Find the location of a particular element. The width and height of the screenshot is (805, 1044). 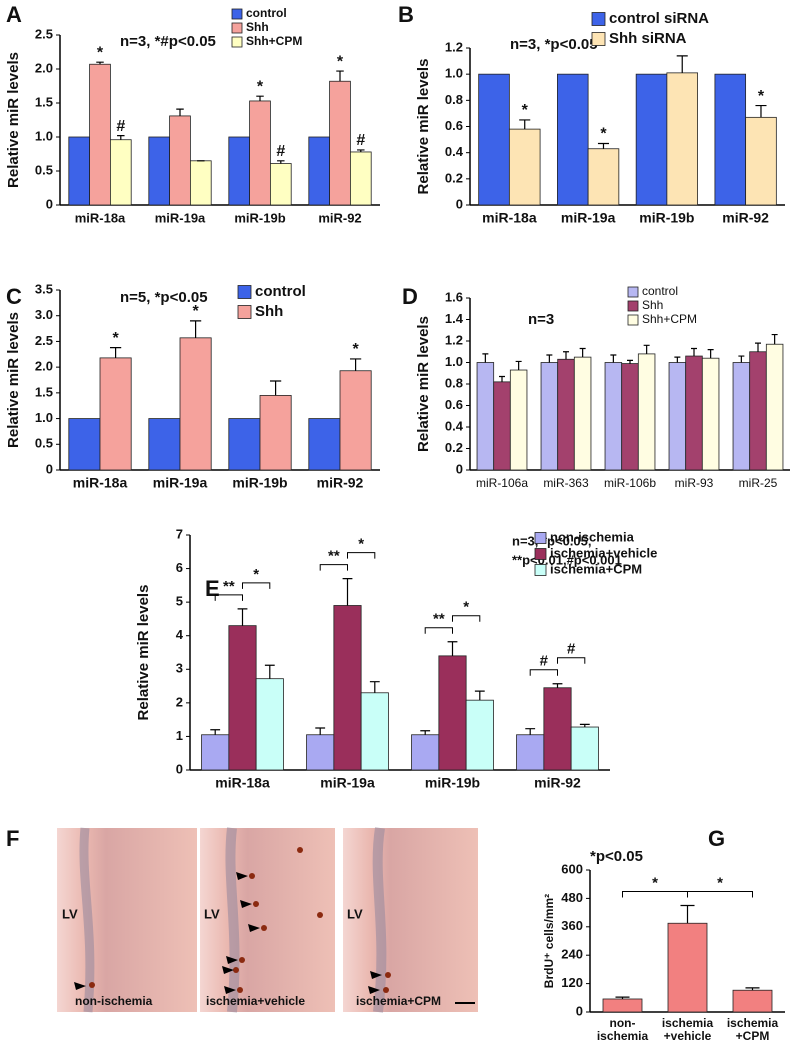

x-tick-label: miR-106a is located at coordinates (502, 483).